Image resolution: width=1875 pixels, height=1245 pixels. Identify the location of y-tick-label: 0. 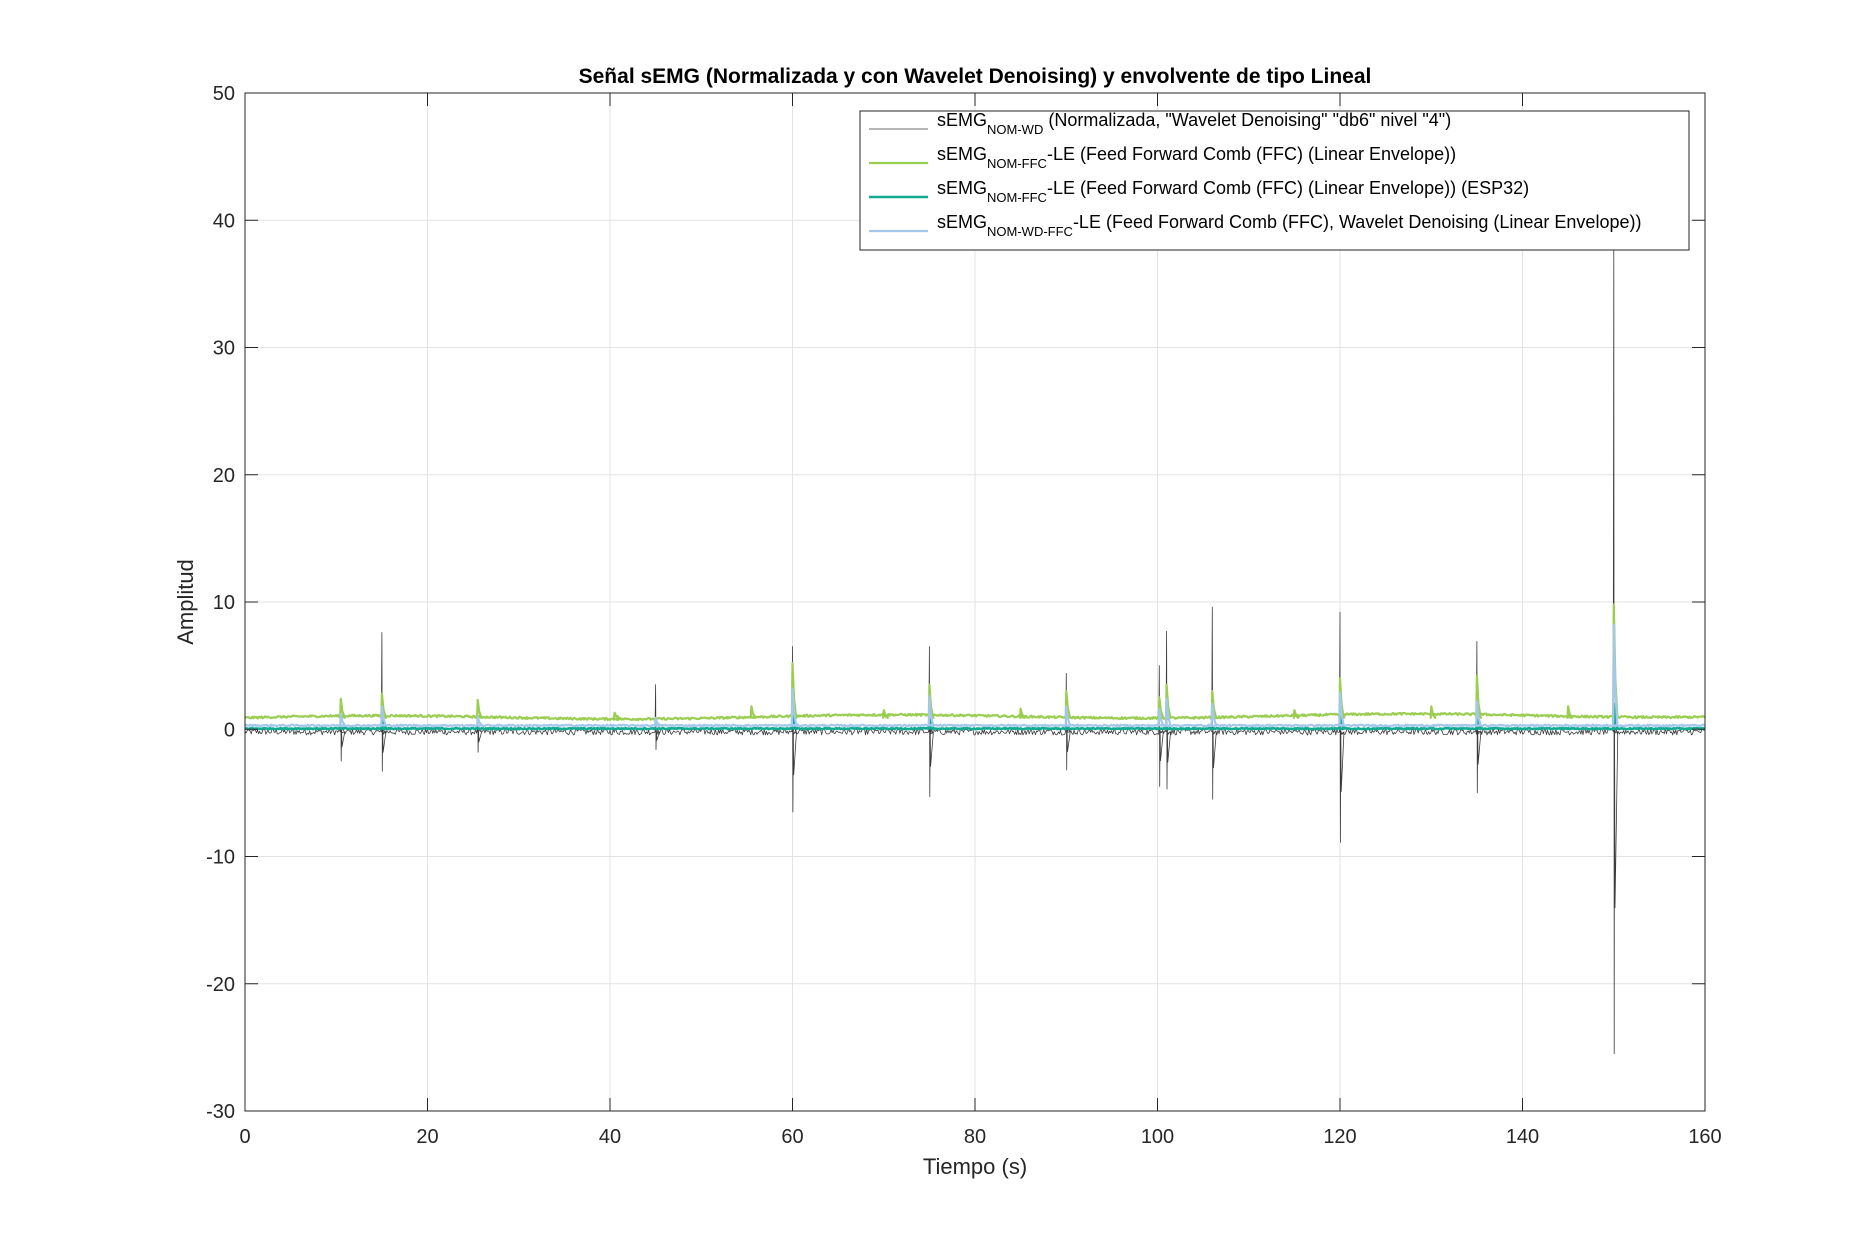
(229, 730).